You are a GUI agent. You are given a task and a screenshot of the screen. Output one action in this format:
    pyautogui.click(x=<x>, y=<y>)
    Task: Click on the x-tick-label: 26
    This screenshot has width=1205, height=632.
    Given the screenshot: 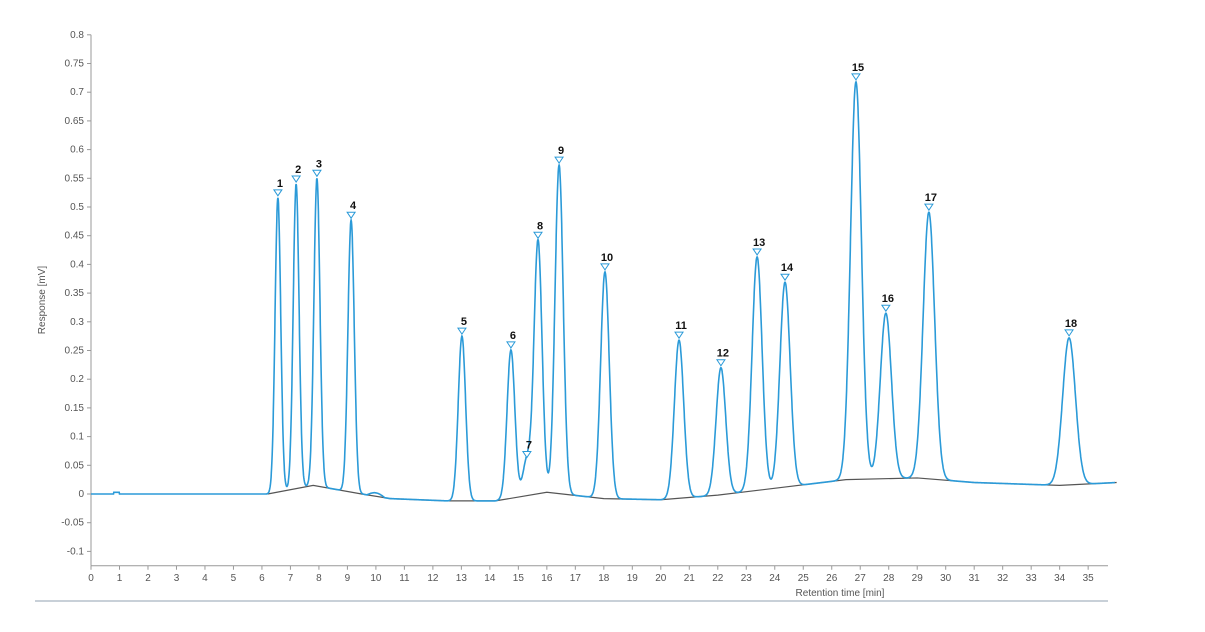 What is the action you would take?
    pyautogui.click(x=832, y=578)
    